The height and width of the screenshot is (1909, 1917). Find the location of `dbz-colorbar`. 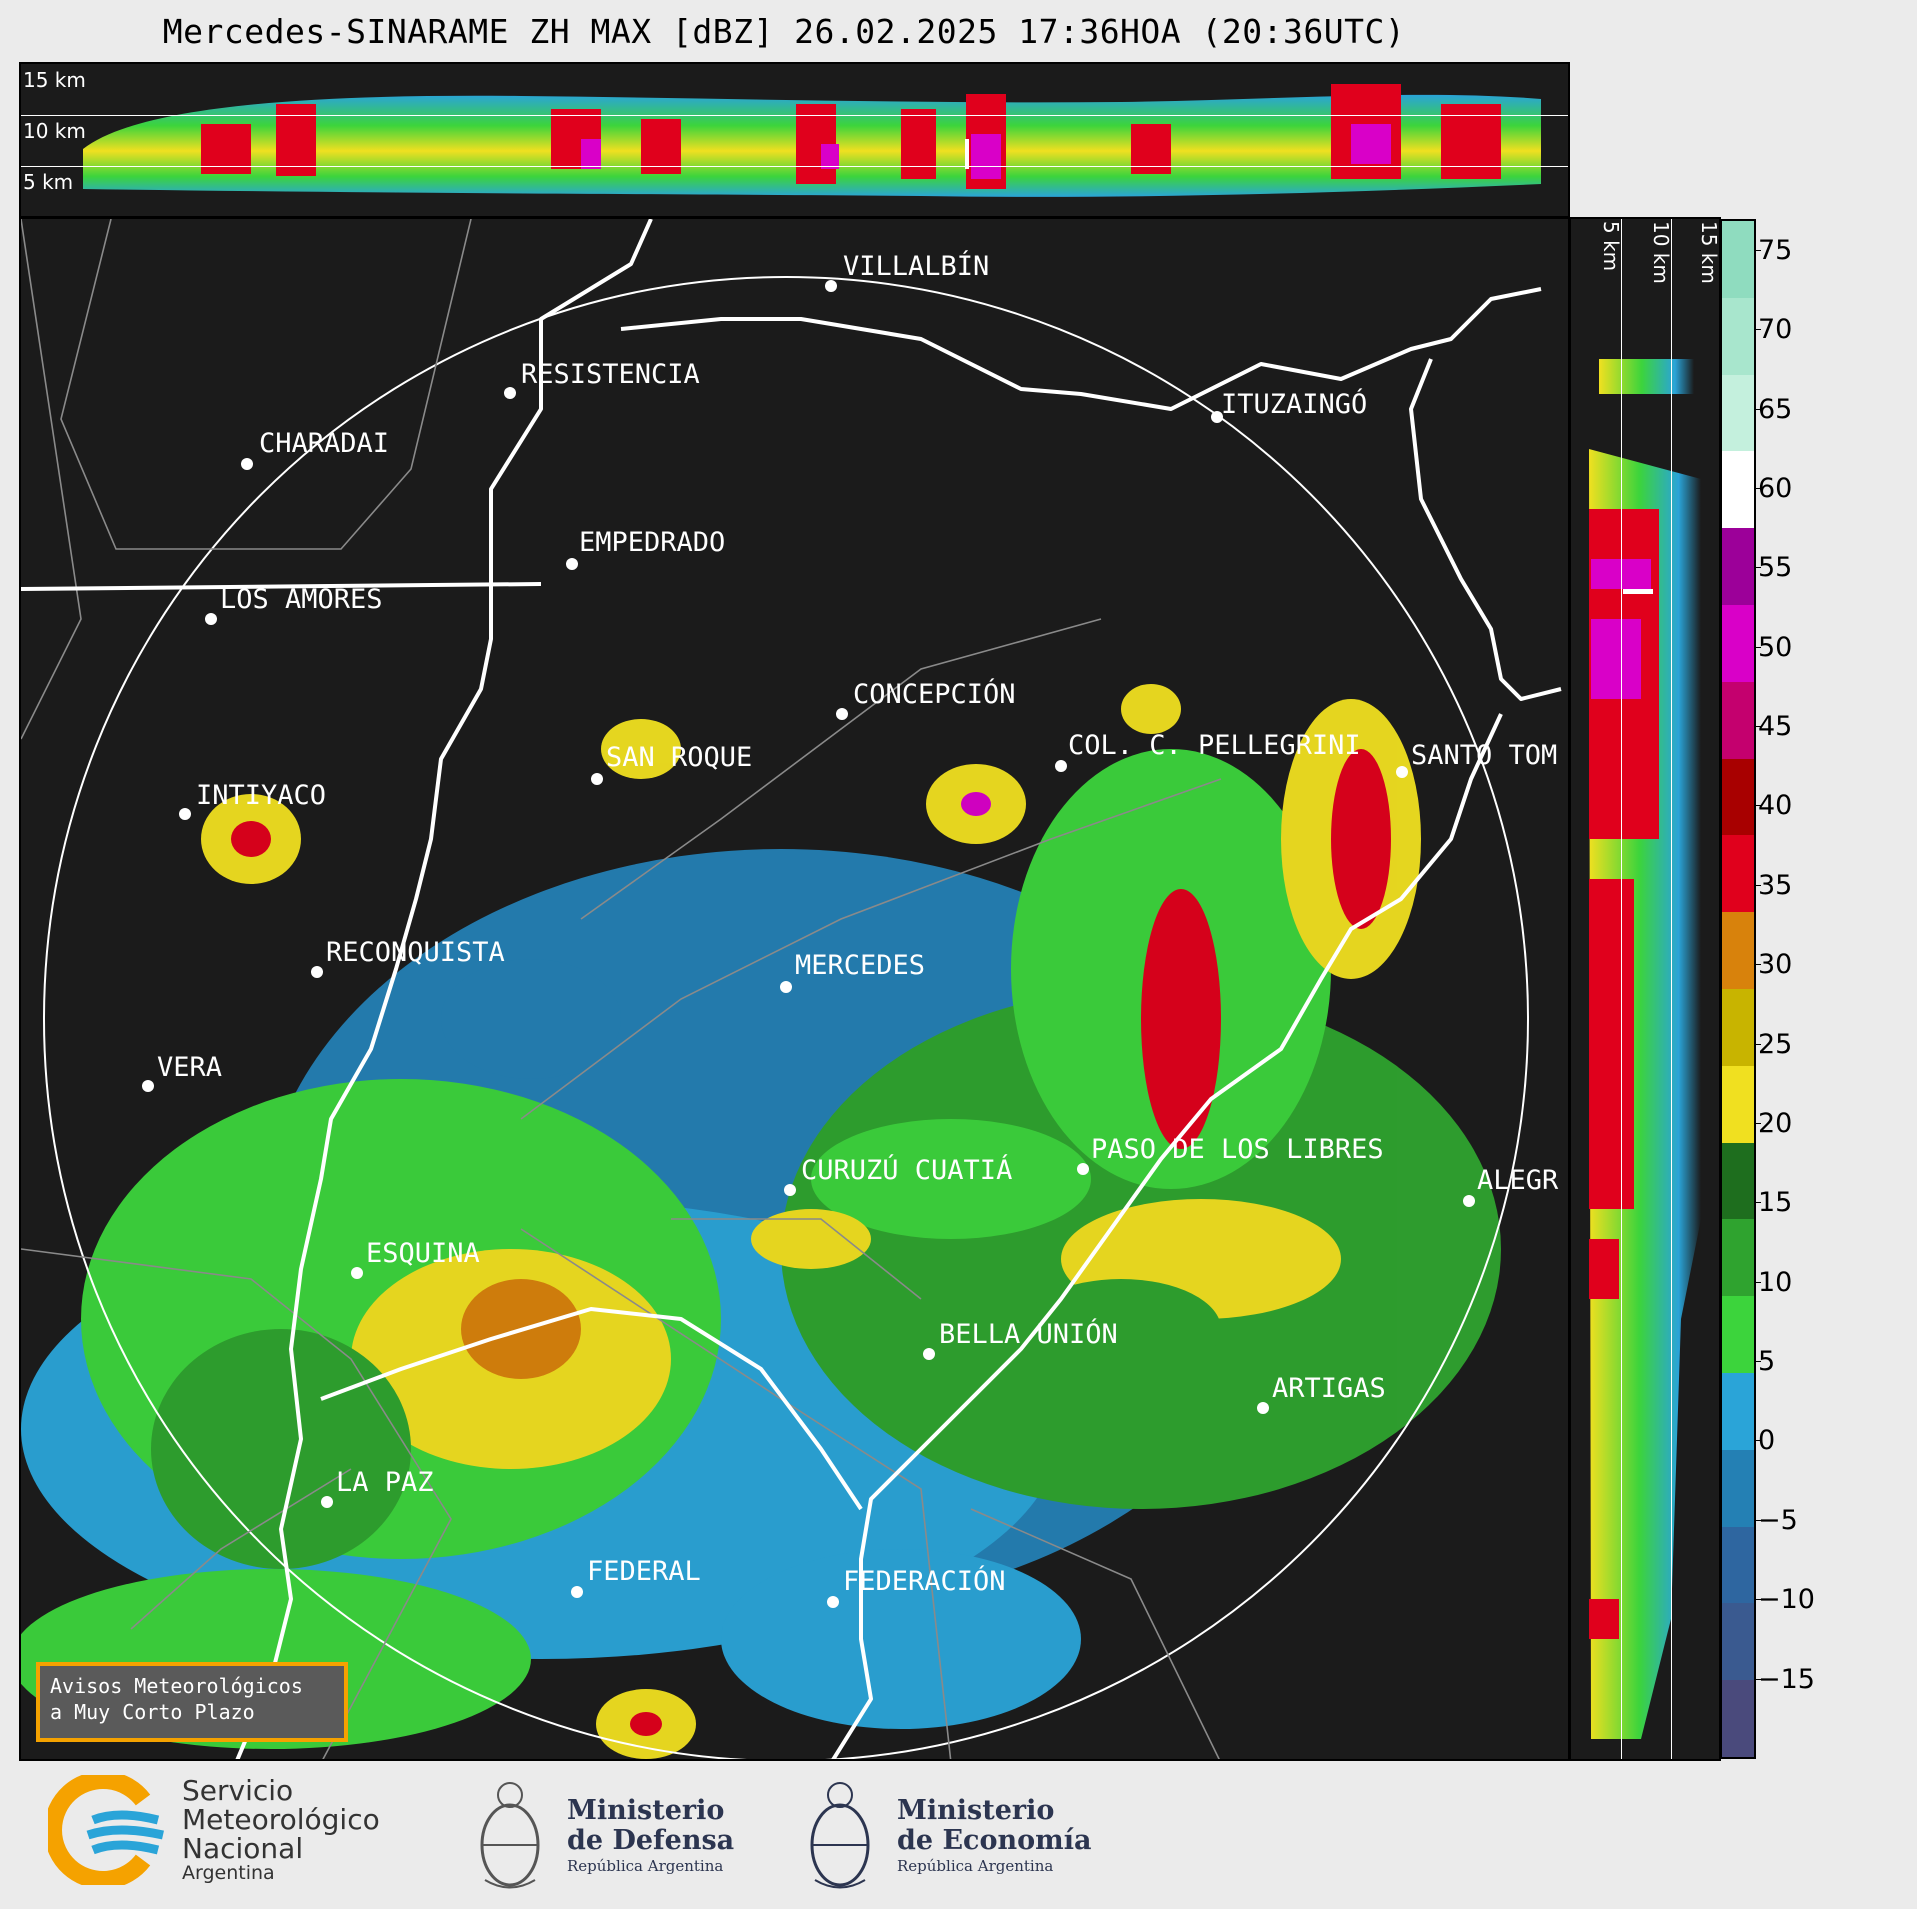

dbz-colorbar is located at coordinates (1738, 989).